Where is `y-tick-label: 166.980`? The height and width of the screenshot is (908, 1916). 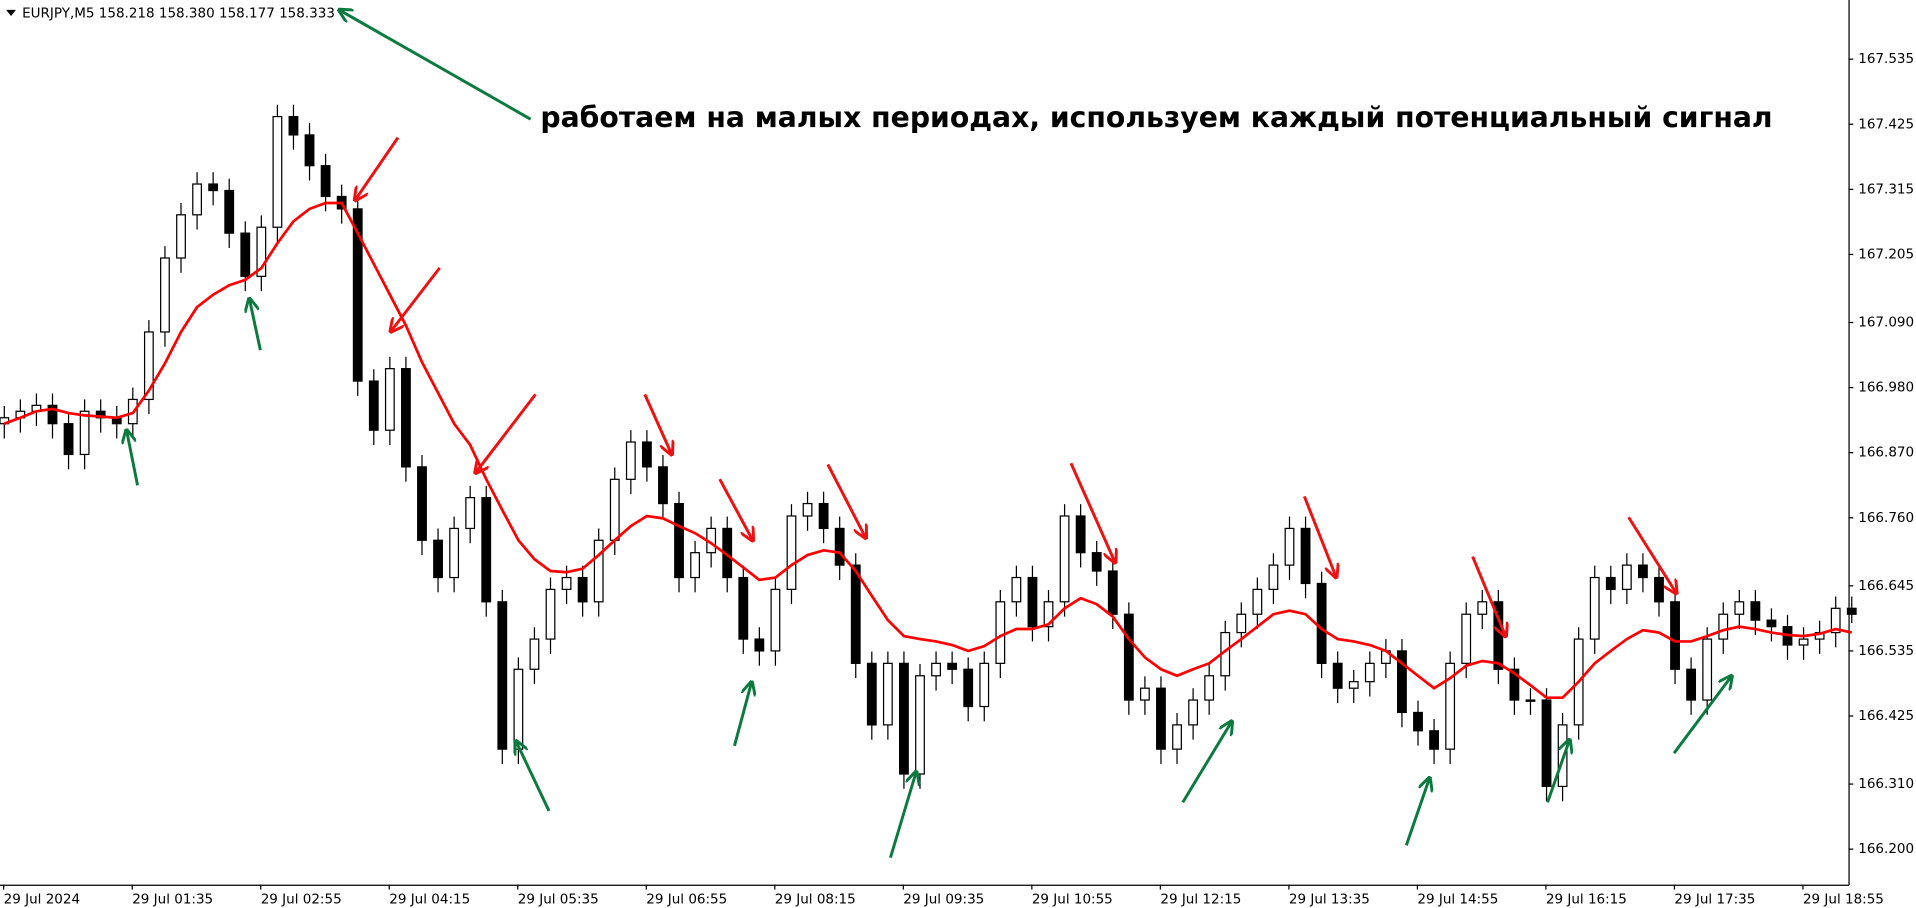
y-tick-label: 166.980 is located at coordinates (1886, 388).